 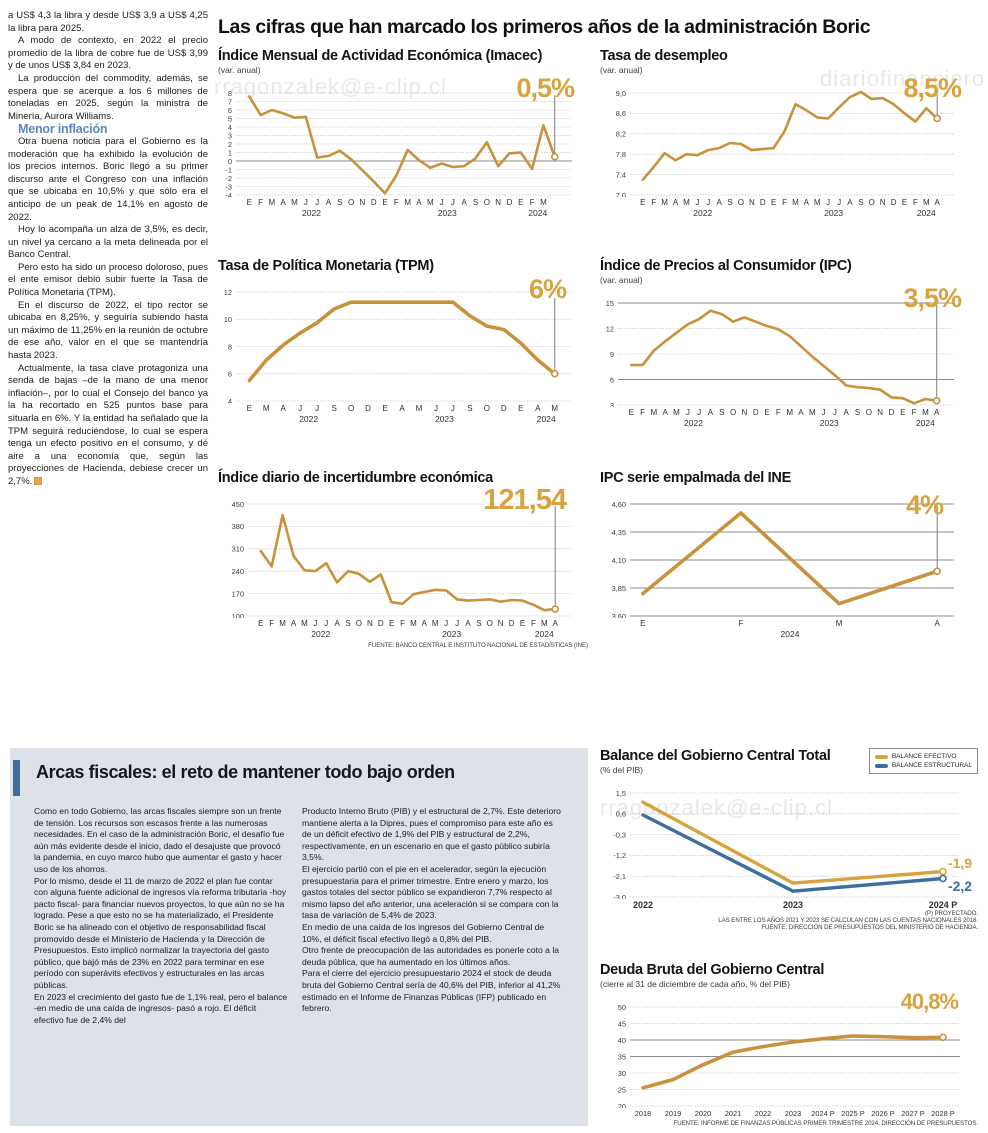 I want to click on chart-title: IPC serie empalmada del INE, so click(x=695, y=478).